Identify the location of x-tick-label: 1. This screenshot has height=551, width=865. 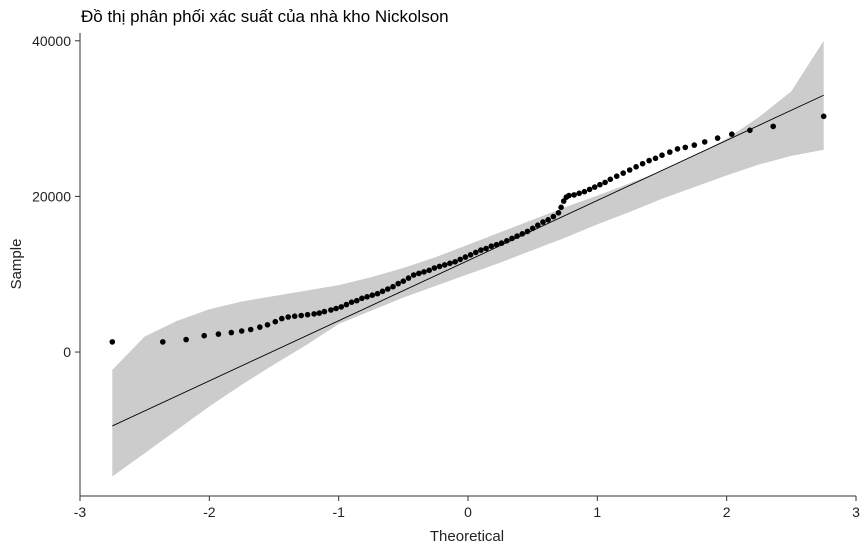
(597, 512).